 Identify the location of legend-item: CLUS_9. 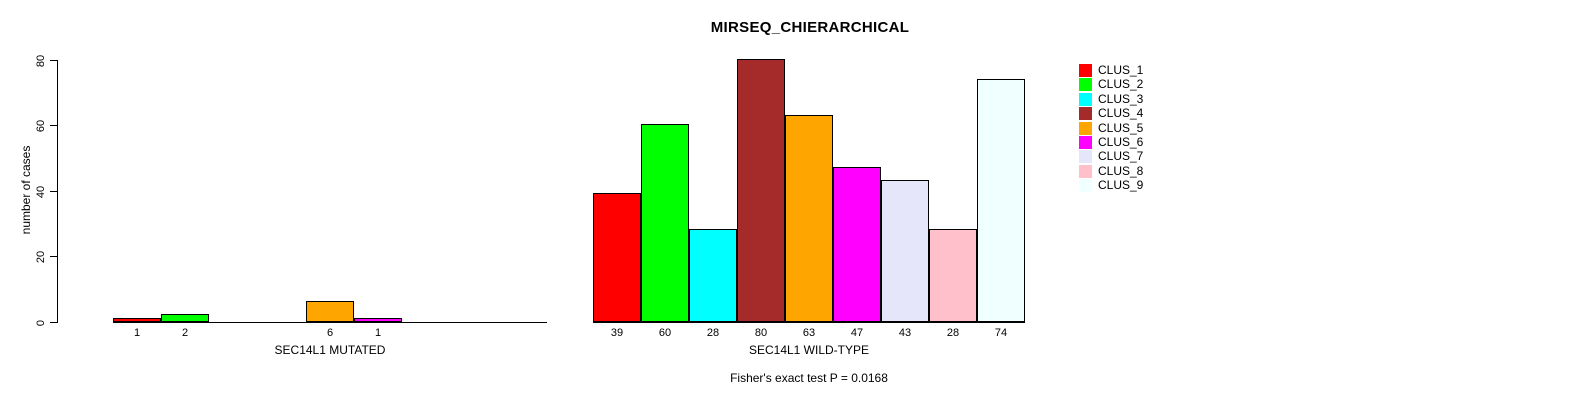
(1111, 185).